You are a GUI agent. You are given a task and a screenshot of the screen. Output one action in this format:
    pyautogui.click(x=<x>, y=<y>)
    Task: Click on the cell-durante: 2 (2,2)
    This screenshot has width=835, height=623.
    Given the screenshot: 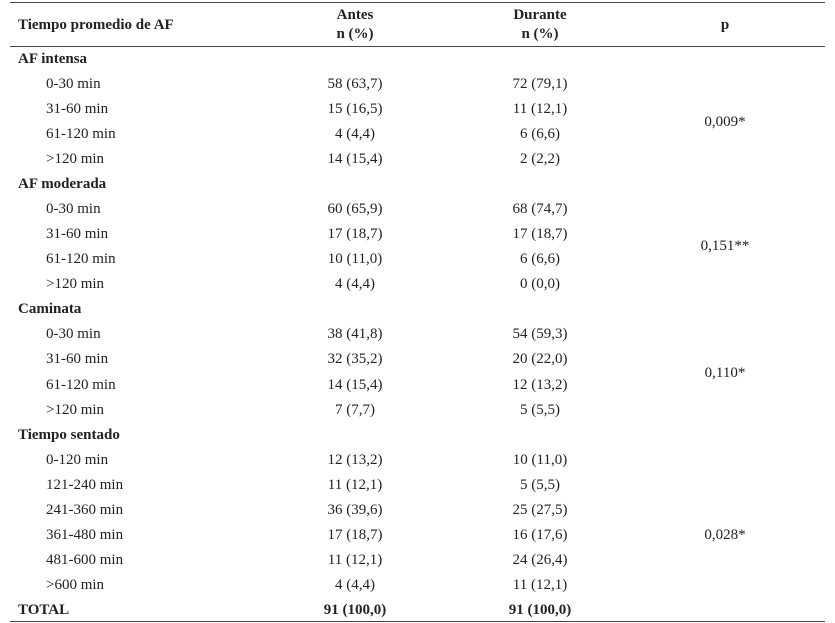 What is the action you would take?
    pyautogui.click(x=540, y=159)
    